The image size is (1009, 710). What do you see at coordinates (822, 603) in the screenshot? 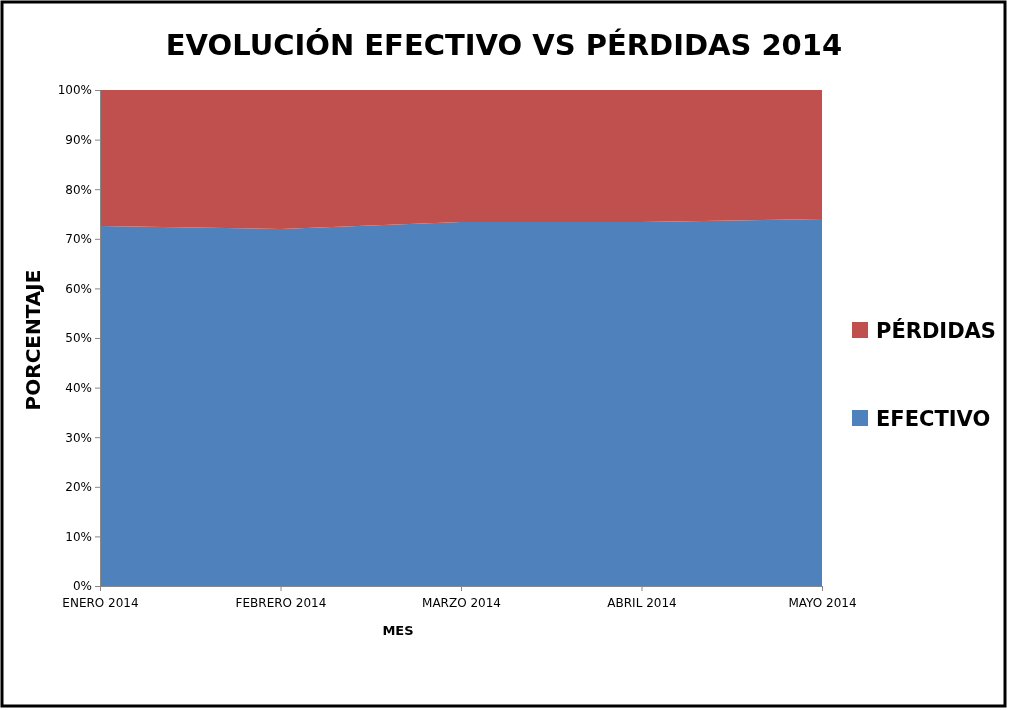
I see `x-tick-label: MAYO 2014` at bounding box center [822, 603].